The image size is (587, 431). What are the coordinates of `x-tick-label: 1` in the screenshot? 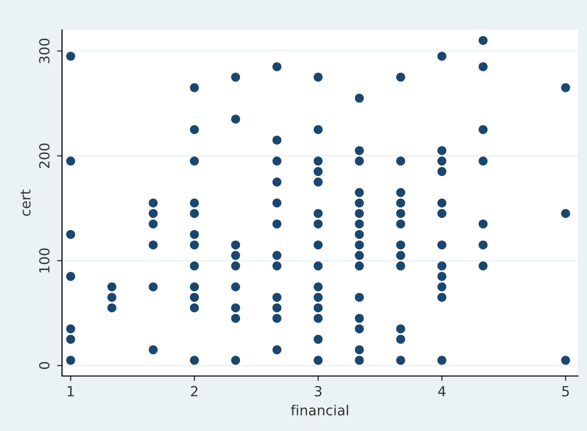 It's located at (71, 391).